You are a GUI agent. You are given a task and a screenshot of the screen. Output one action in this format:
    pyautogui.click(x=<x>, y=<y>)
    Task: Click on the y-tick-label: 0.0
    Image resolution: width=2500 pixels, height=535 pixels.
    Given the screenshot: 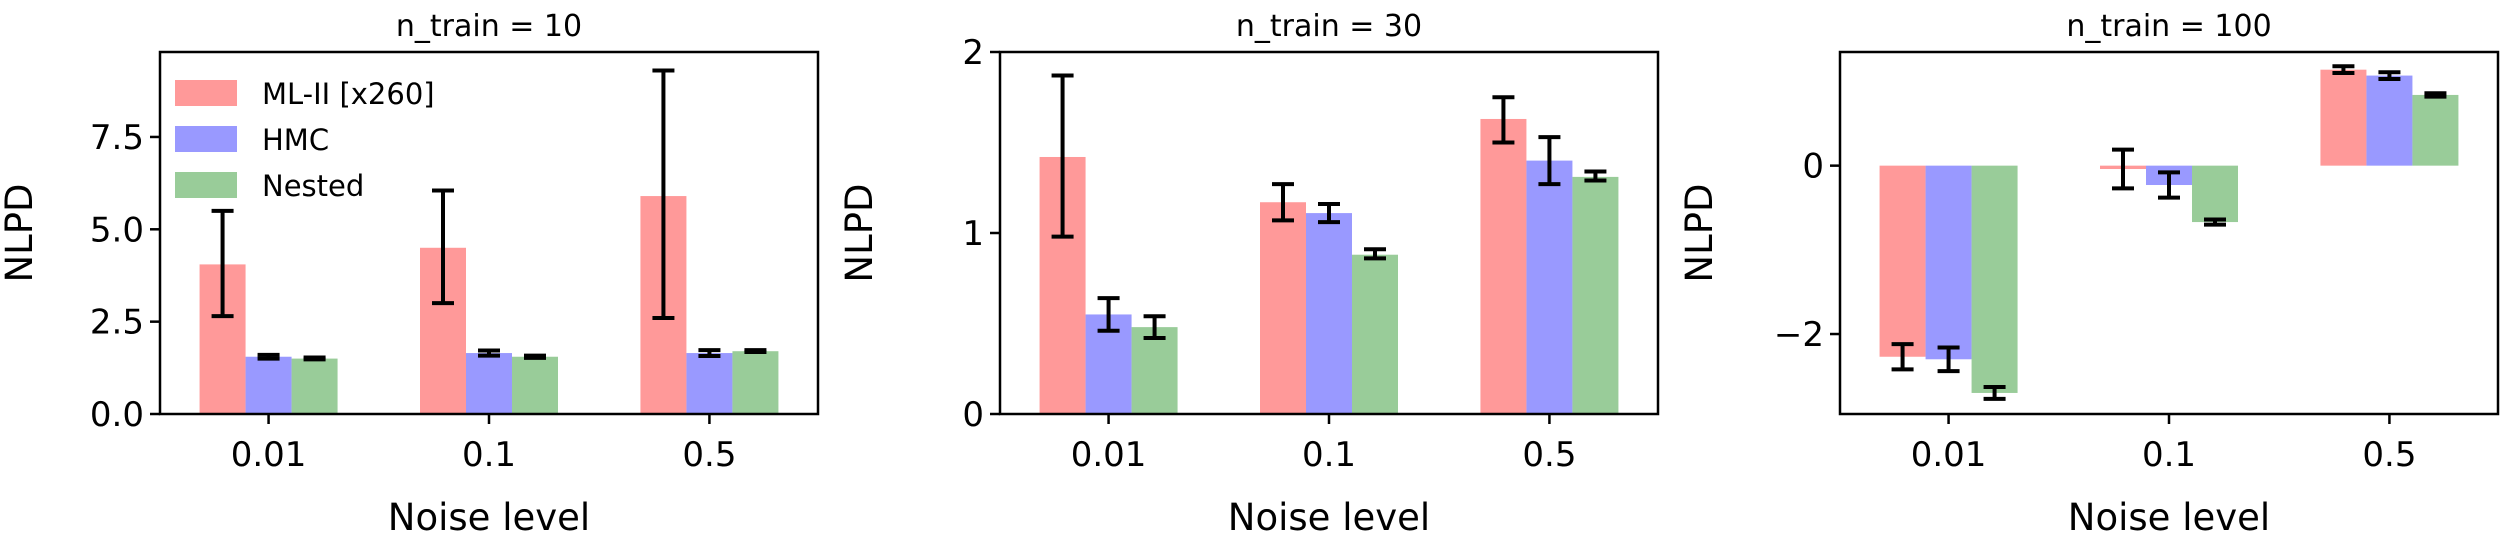 What is the action you would take?
    pyautogui.click(x=117, y=415)
    